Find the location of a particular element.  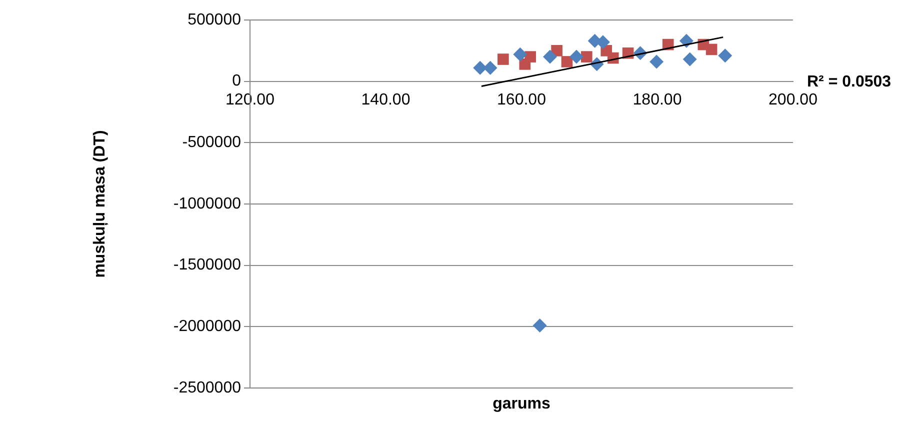

y-tick-label: 0 is located at coordinates (237, 81).